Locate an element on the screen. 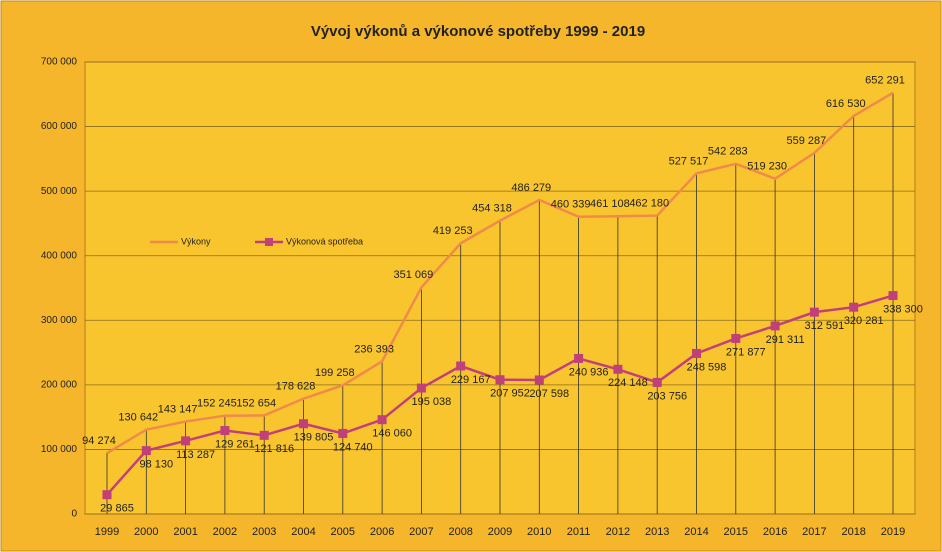  data-label: 454 318 is located at coordinates (492, 209).